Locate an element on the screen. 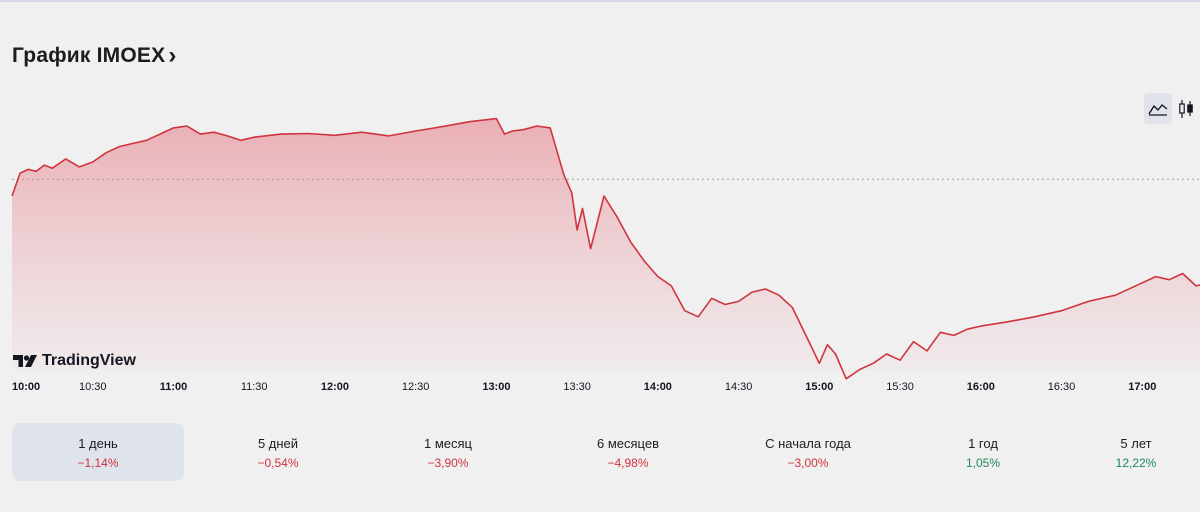  period-tab: 1 день −1,14% is located at coordinates (98, 452).